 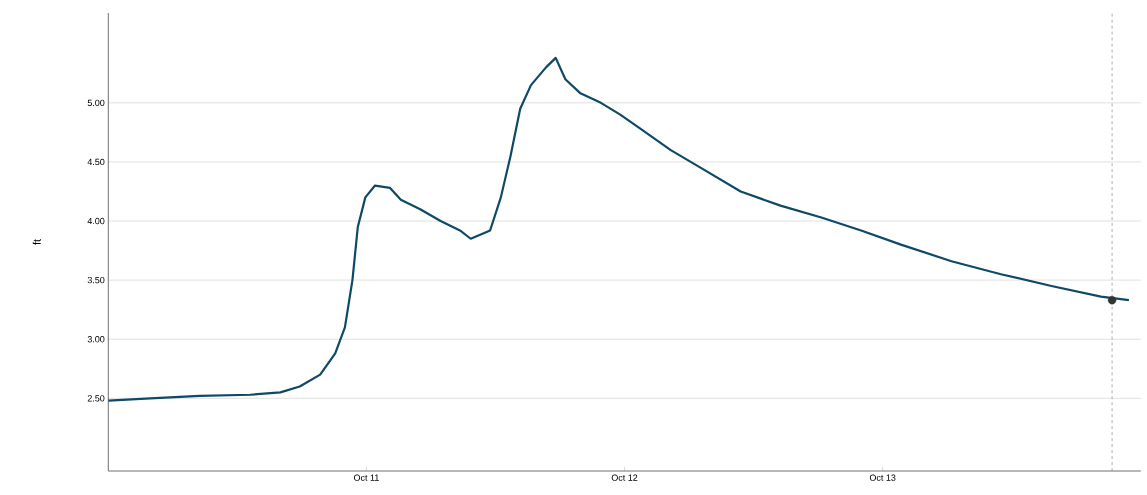 What do you see at coordinates (96, 398) in the screenshot?
I see `y-tick-label: 2.50` at bounding box center [96, 398].